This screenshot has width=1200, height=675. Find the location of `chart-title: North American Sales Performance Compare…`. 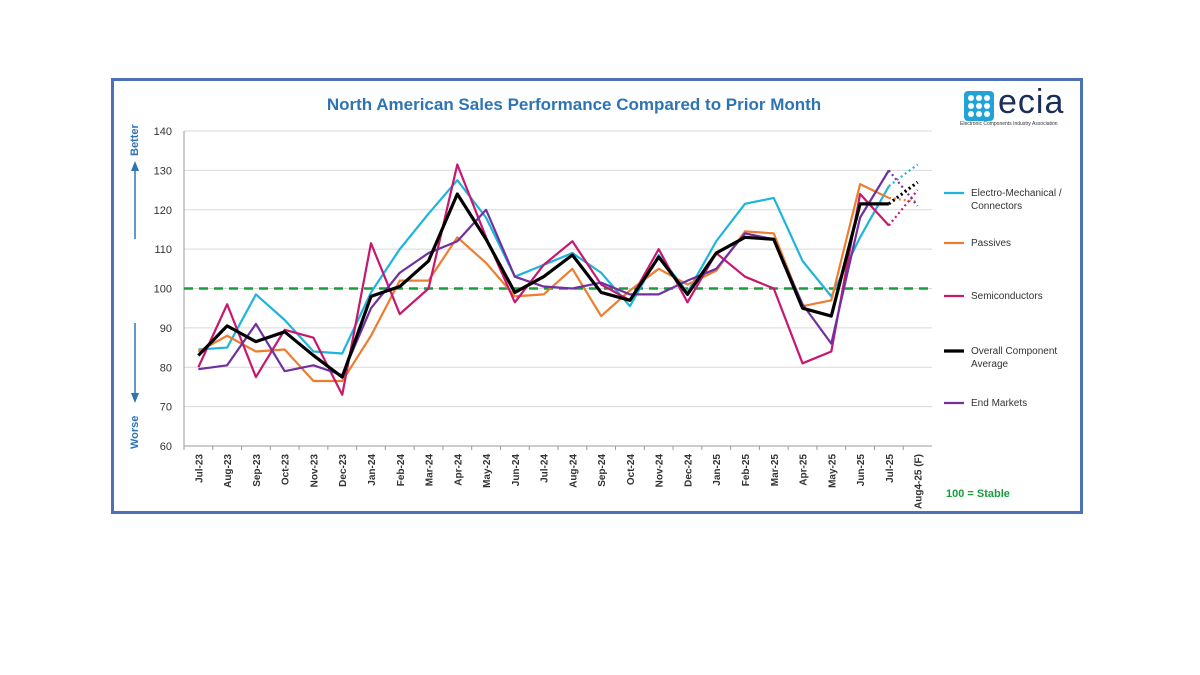

chart-title: North American Sales Performance Compare… is located at coordinates (574, 104).